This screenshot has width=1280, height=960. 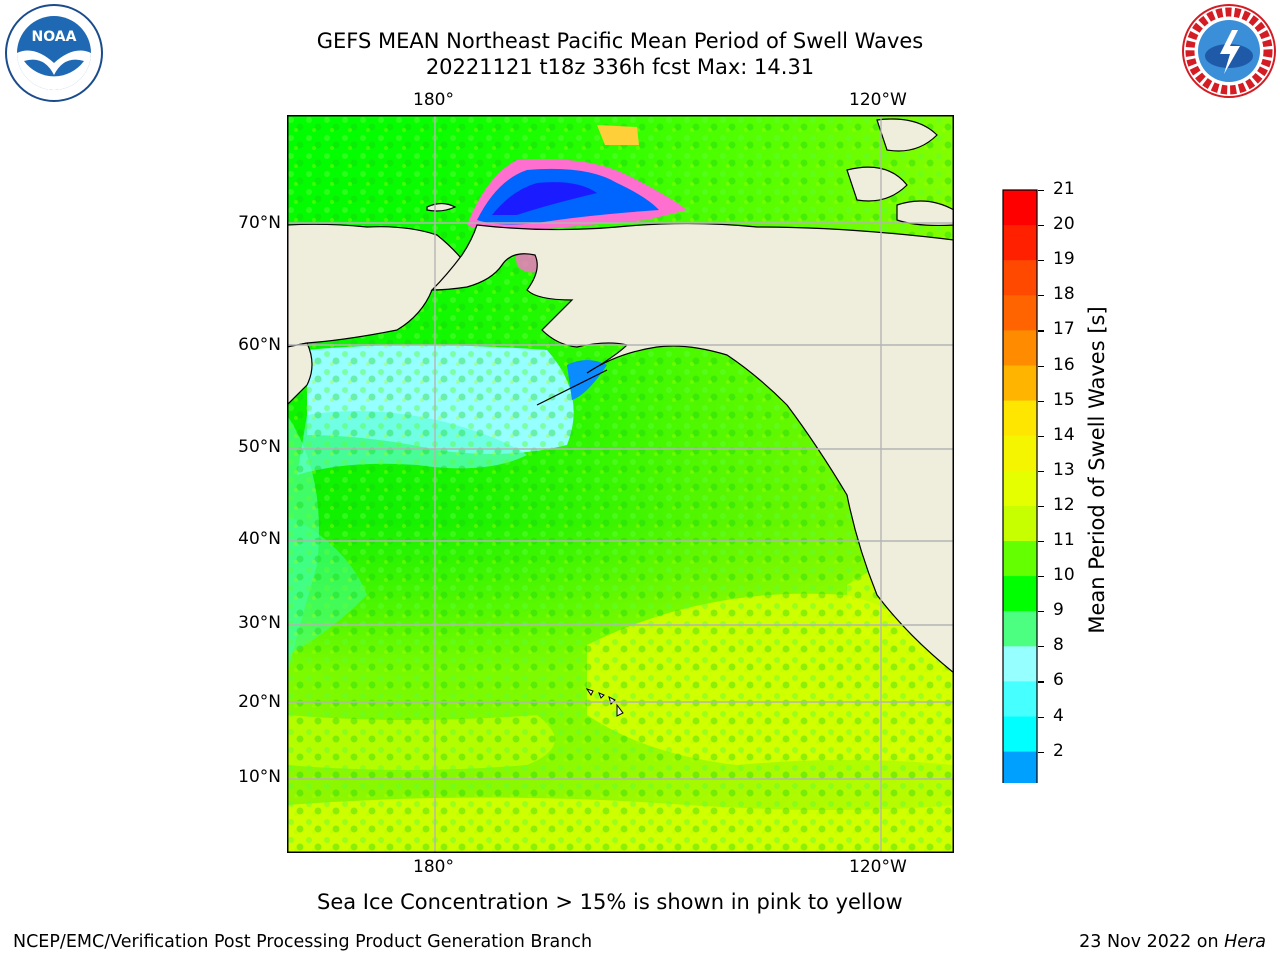 What do you see at coordinates (1058, 680) in the screenshot?
I see `colorbar-tick-label: 6` at bounding box center [1058, 680].